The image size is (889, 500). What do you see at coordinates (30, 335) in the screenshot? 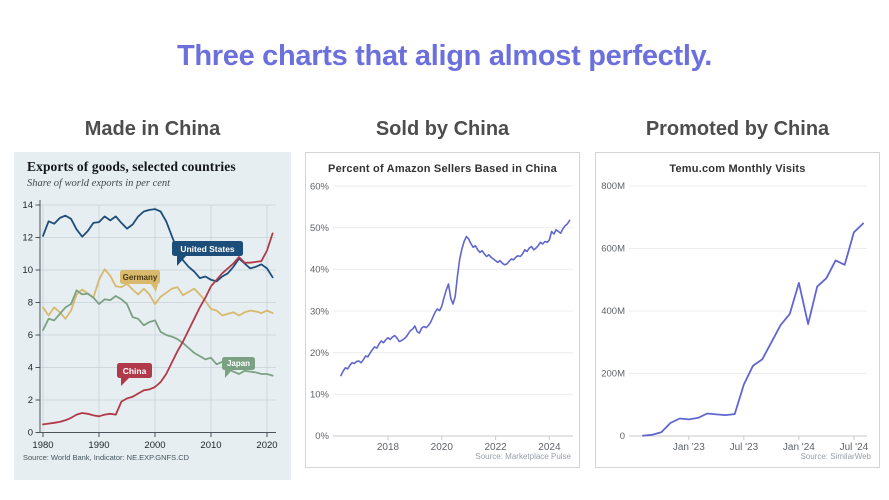
I see `svg-text: 6` at bounding box center [30, 335].